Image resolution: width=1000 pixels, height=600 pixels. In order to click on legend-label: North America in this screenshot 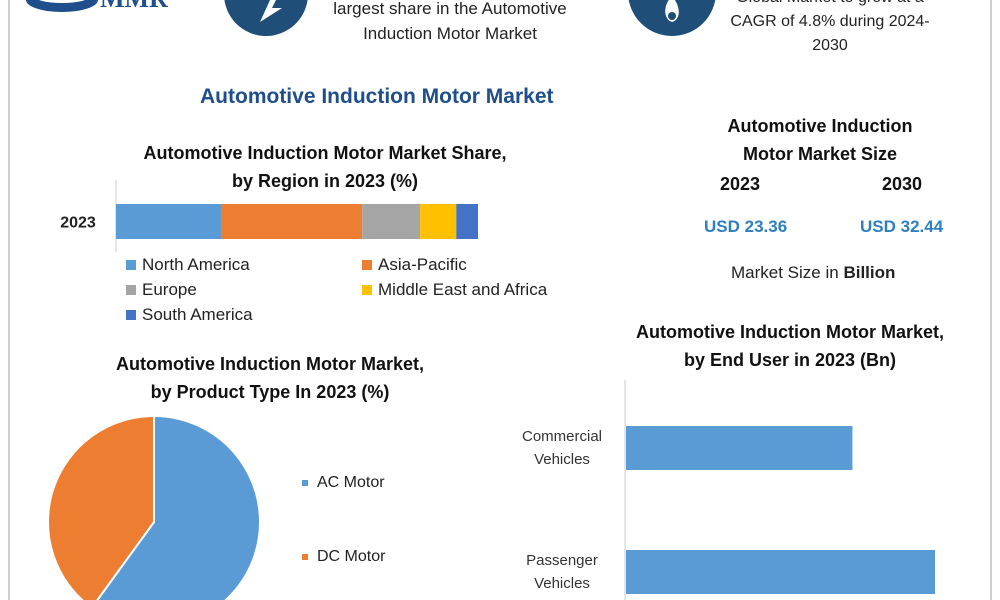, I will do `click(196, 264)`.